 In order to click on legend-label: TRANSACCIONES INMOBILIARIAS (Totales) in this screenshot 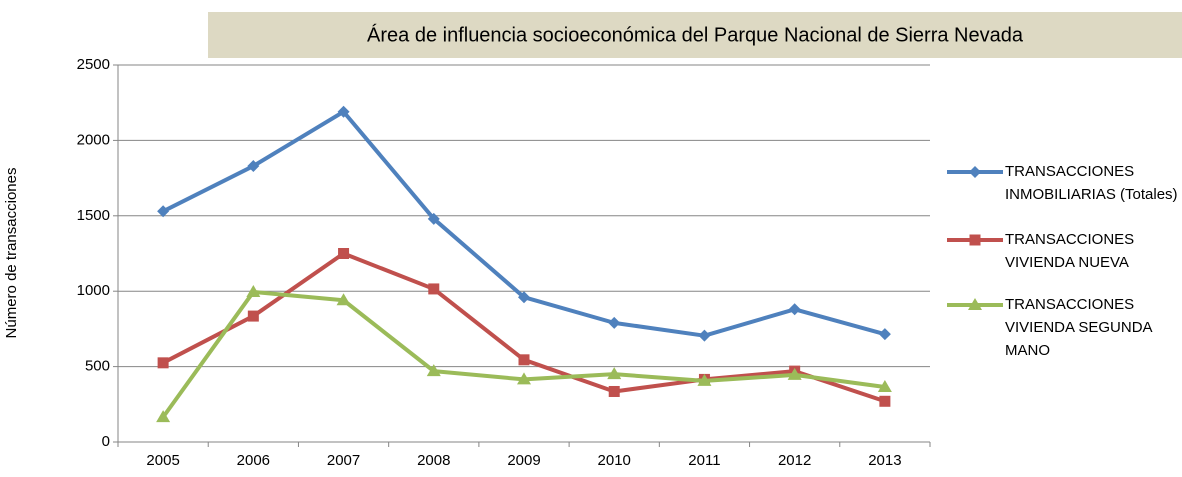, I will do `click(1091, 183)`.